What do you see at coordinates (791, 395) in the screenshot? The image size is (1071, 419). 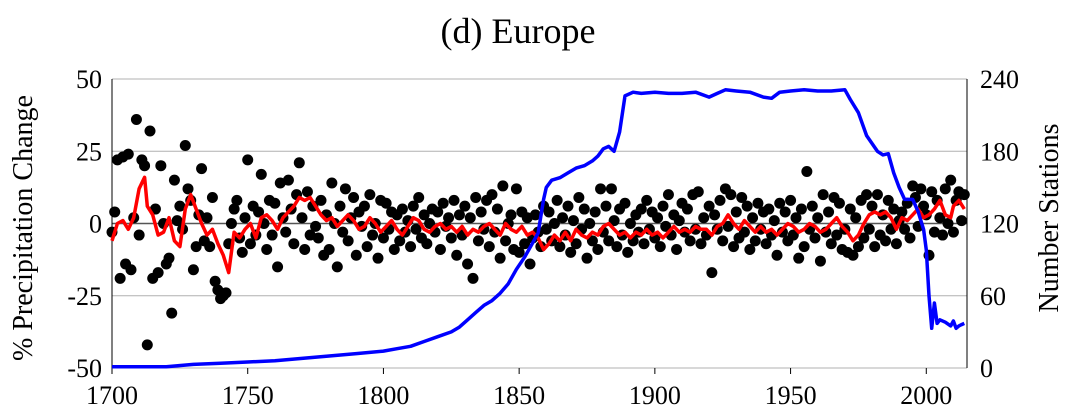 I see `x-tick-label: 1950` at bounding box center [791, 395].